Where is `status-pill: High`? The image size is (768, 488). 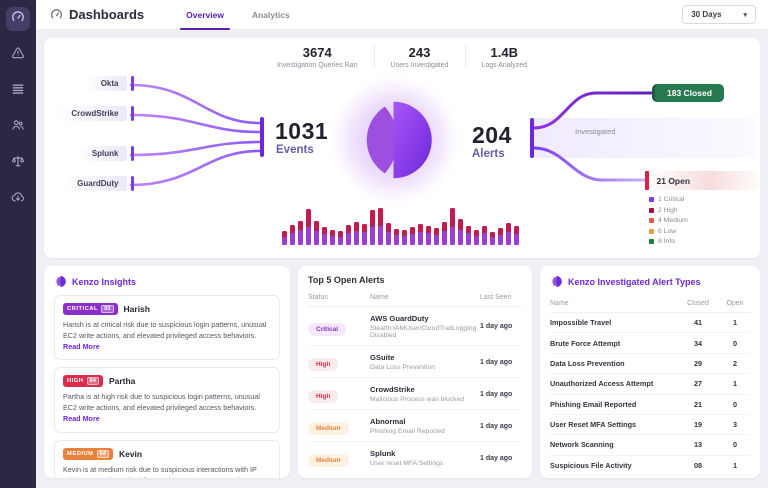
status-pill: High is located at coordinates (323, 396).